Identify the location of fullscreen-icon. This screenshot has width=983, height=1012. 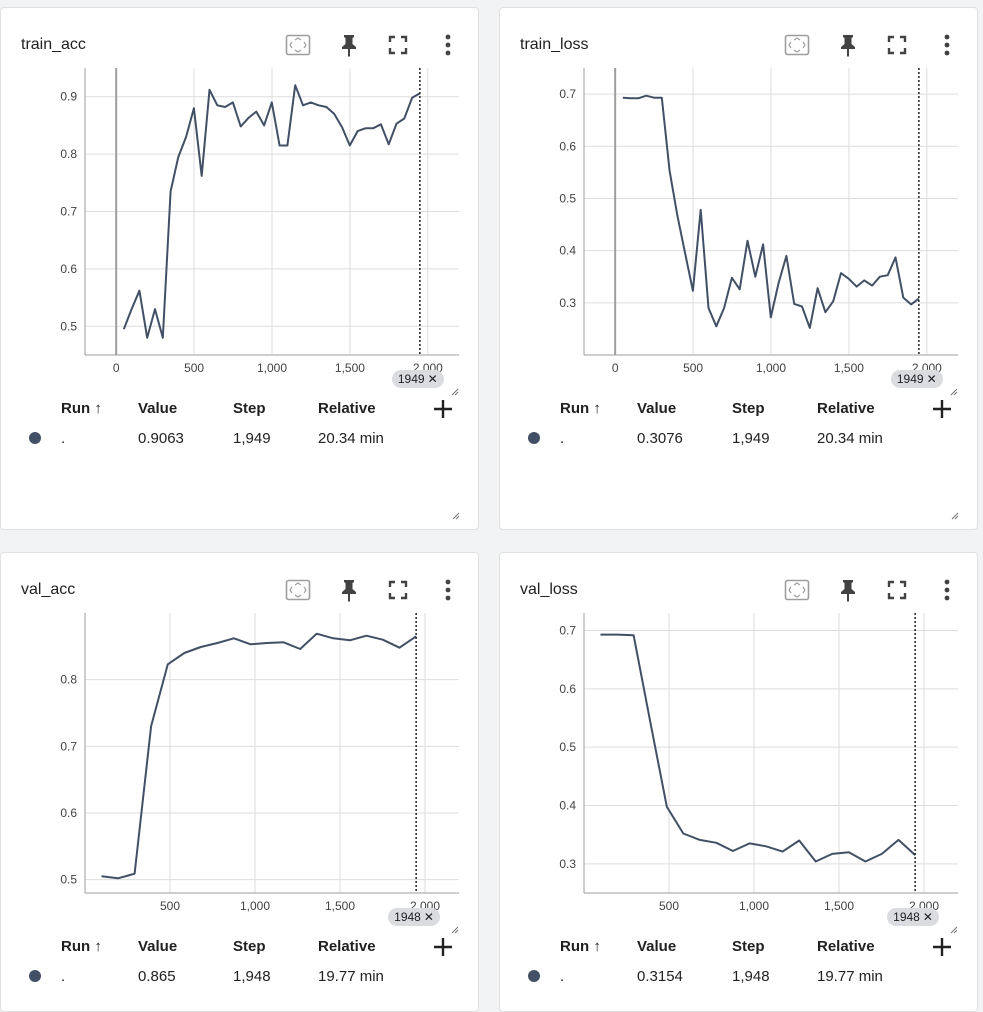
(897, 590).